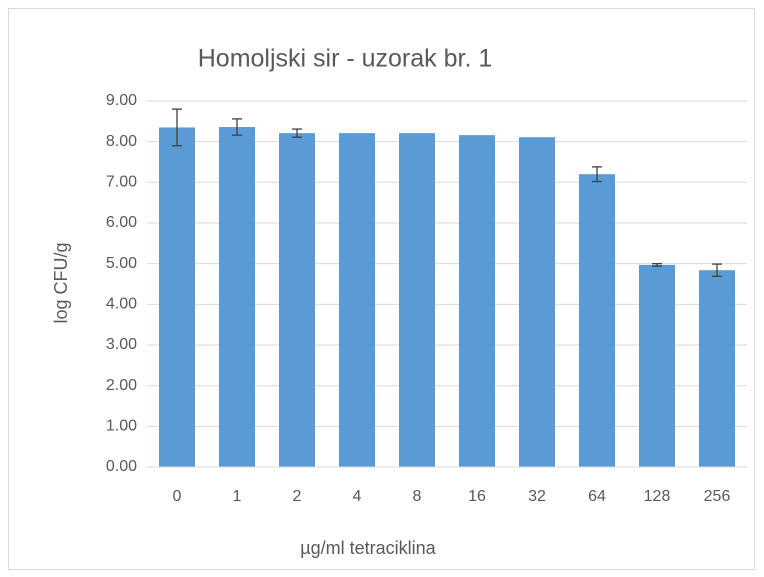 This screenshot has height=577, width=764. What do you see at coordinates (121, 100) in the screenshot?
I see `y-tick-label: 9.00` at bounding box center [121, 100].